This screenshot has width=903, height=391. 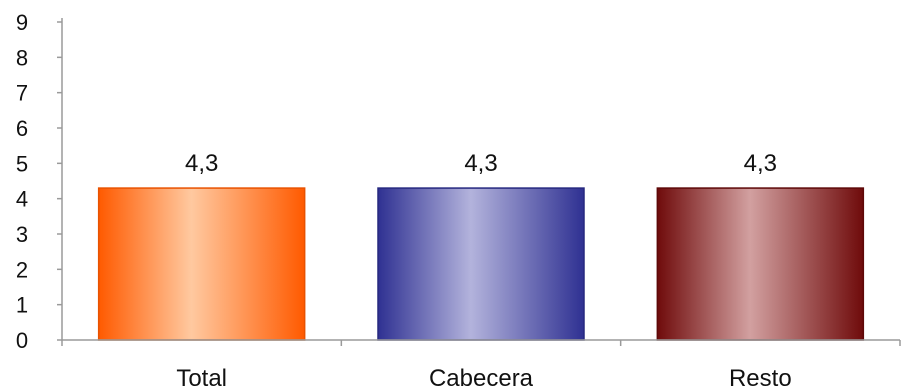 I want to click on y-tick-label: 6, so click(x=22, y=128).